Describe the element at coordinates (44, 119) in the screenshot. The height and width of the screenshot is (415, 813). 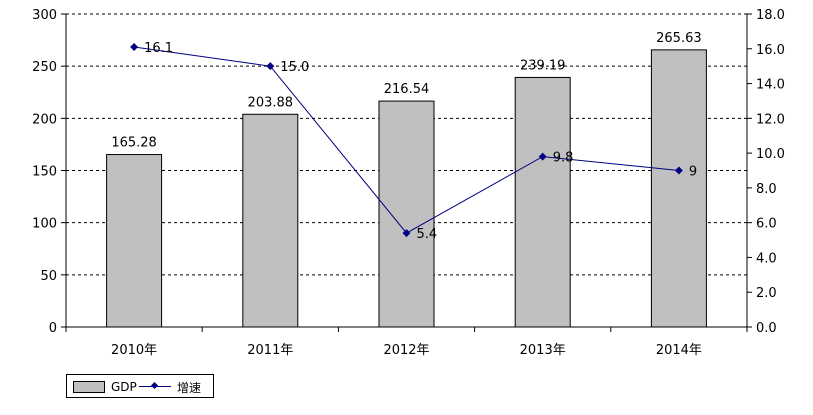
I see `y-left-tick-label: 200` at that location.